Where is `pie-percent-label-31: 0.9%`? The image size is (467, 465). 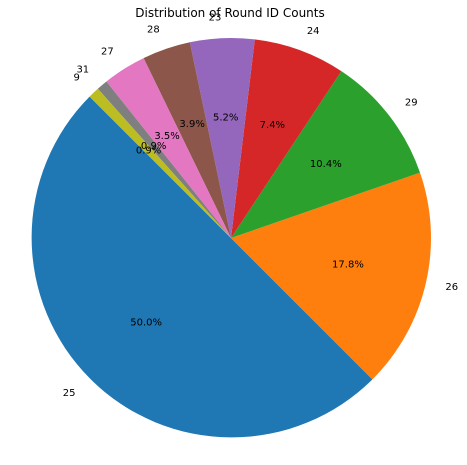 pie-percent-label-31: 0.9% is located at coordinates (153, 146).